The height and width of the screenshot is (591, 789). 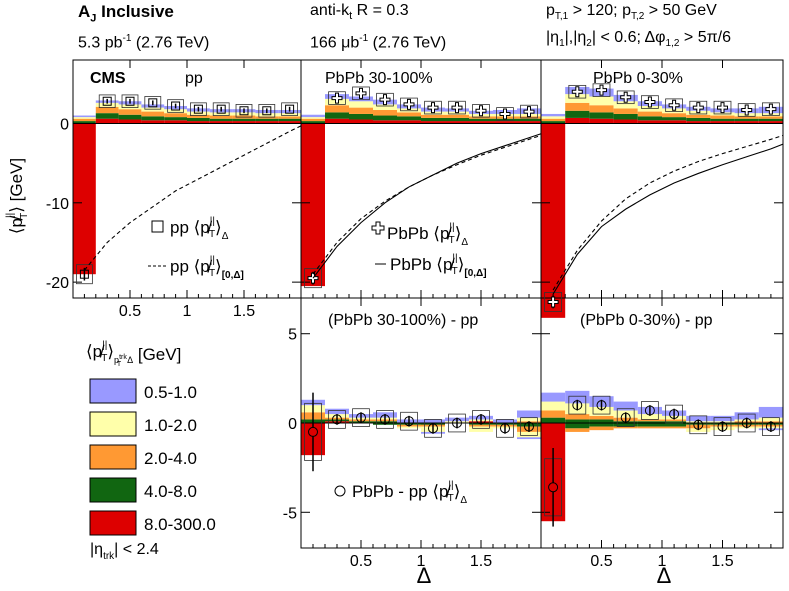 What do you see at coordinates (93, 18) in the screenshot?
I see `title-sub: J` at bounding box center [93, 18].